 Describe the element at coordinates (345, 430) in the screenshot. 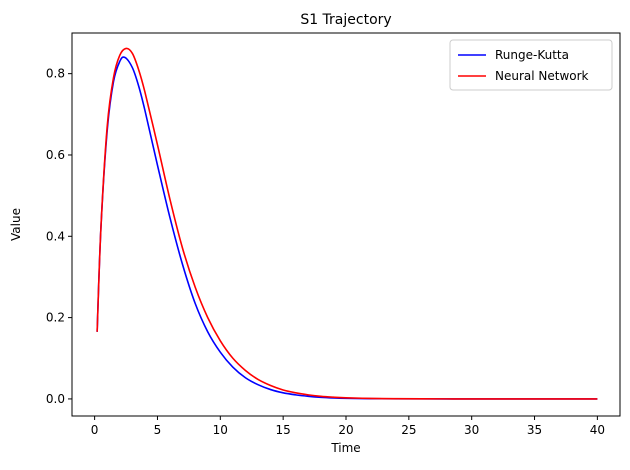

I see `x-tick-label: 20` at that location.